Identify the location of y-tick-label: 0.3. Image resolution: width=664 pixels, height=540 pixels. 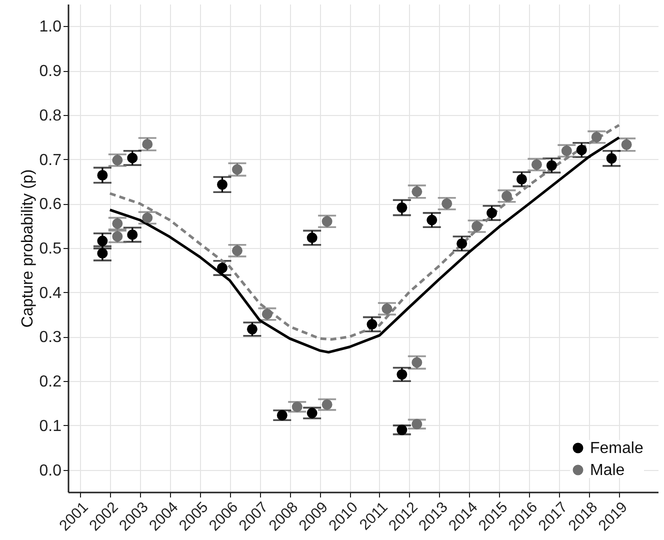
(50, 337).